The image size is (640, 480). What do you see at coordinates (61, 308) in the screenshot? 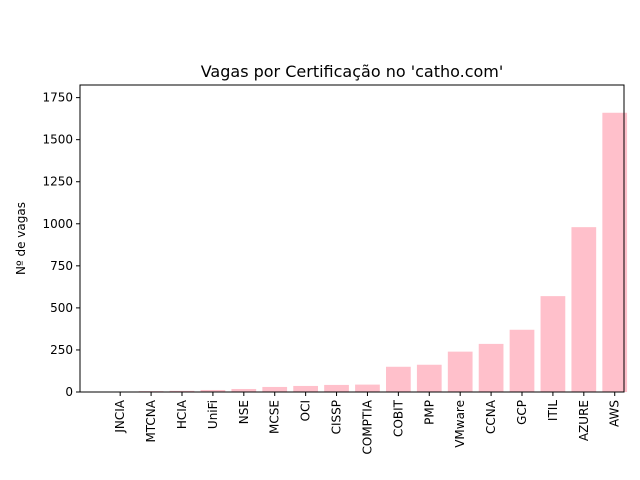
I see `y-tick-label: 500` at bounding box center [61, 308].